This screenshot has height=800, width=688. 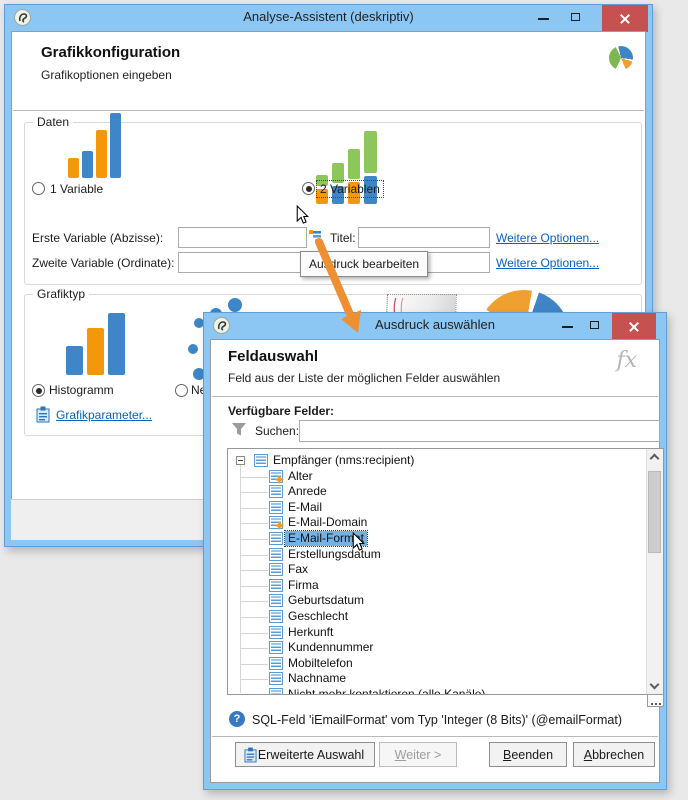 What do you see at coordinates (111, 52) in the screenshot?
I see `page-title: Grafikkonfiguration` at bounding box center [111, 52].